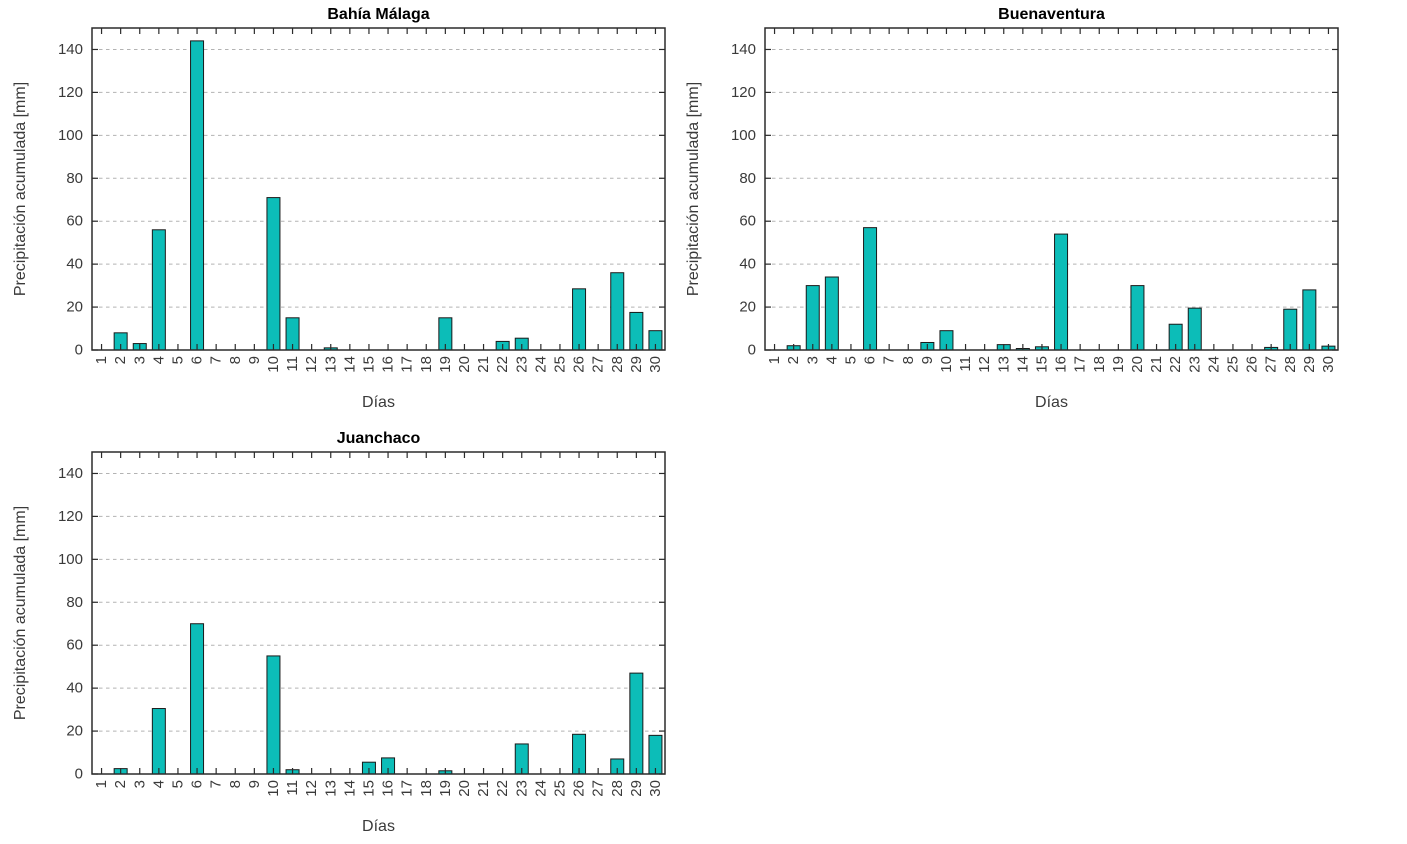 This screenshot has height=844, width=1407. Describe the element at coordinates (1213, 364) in the screenshot. I see `x-tick-label: 24` at that location.